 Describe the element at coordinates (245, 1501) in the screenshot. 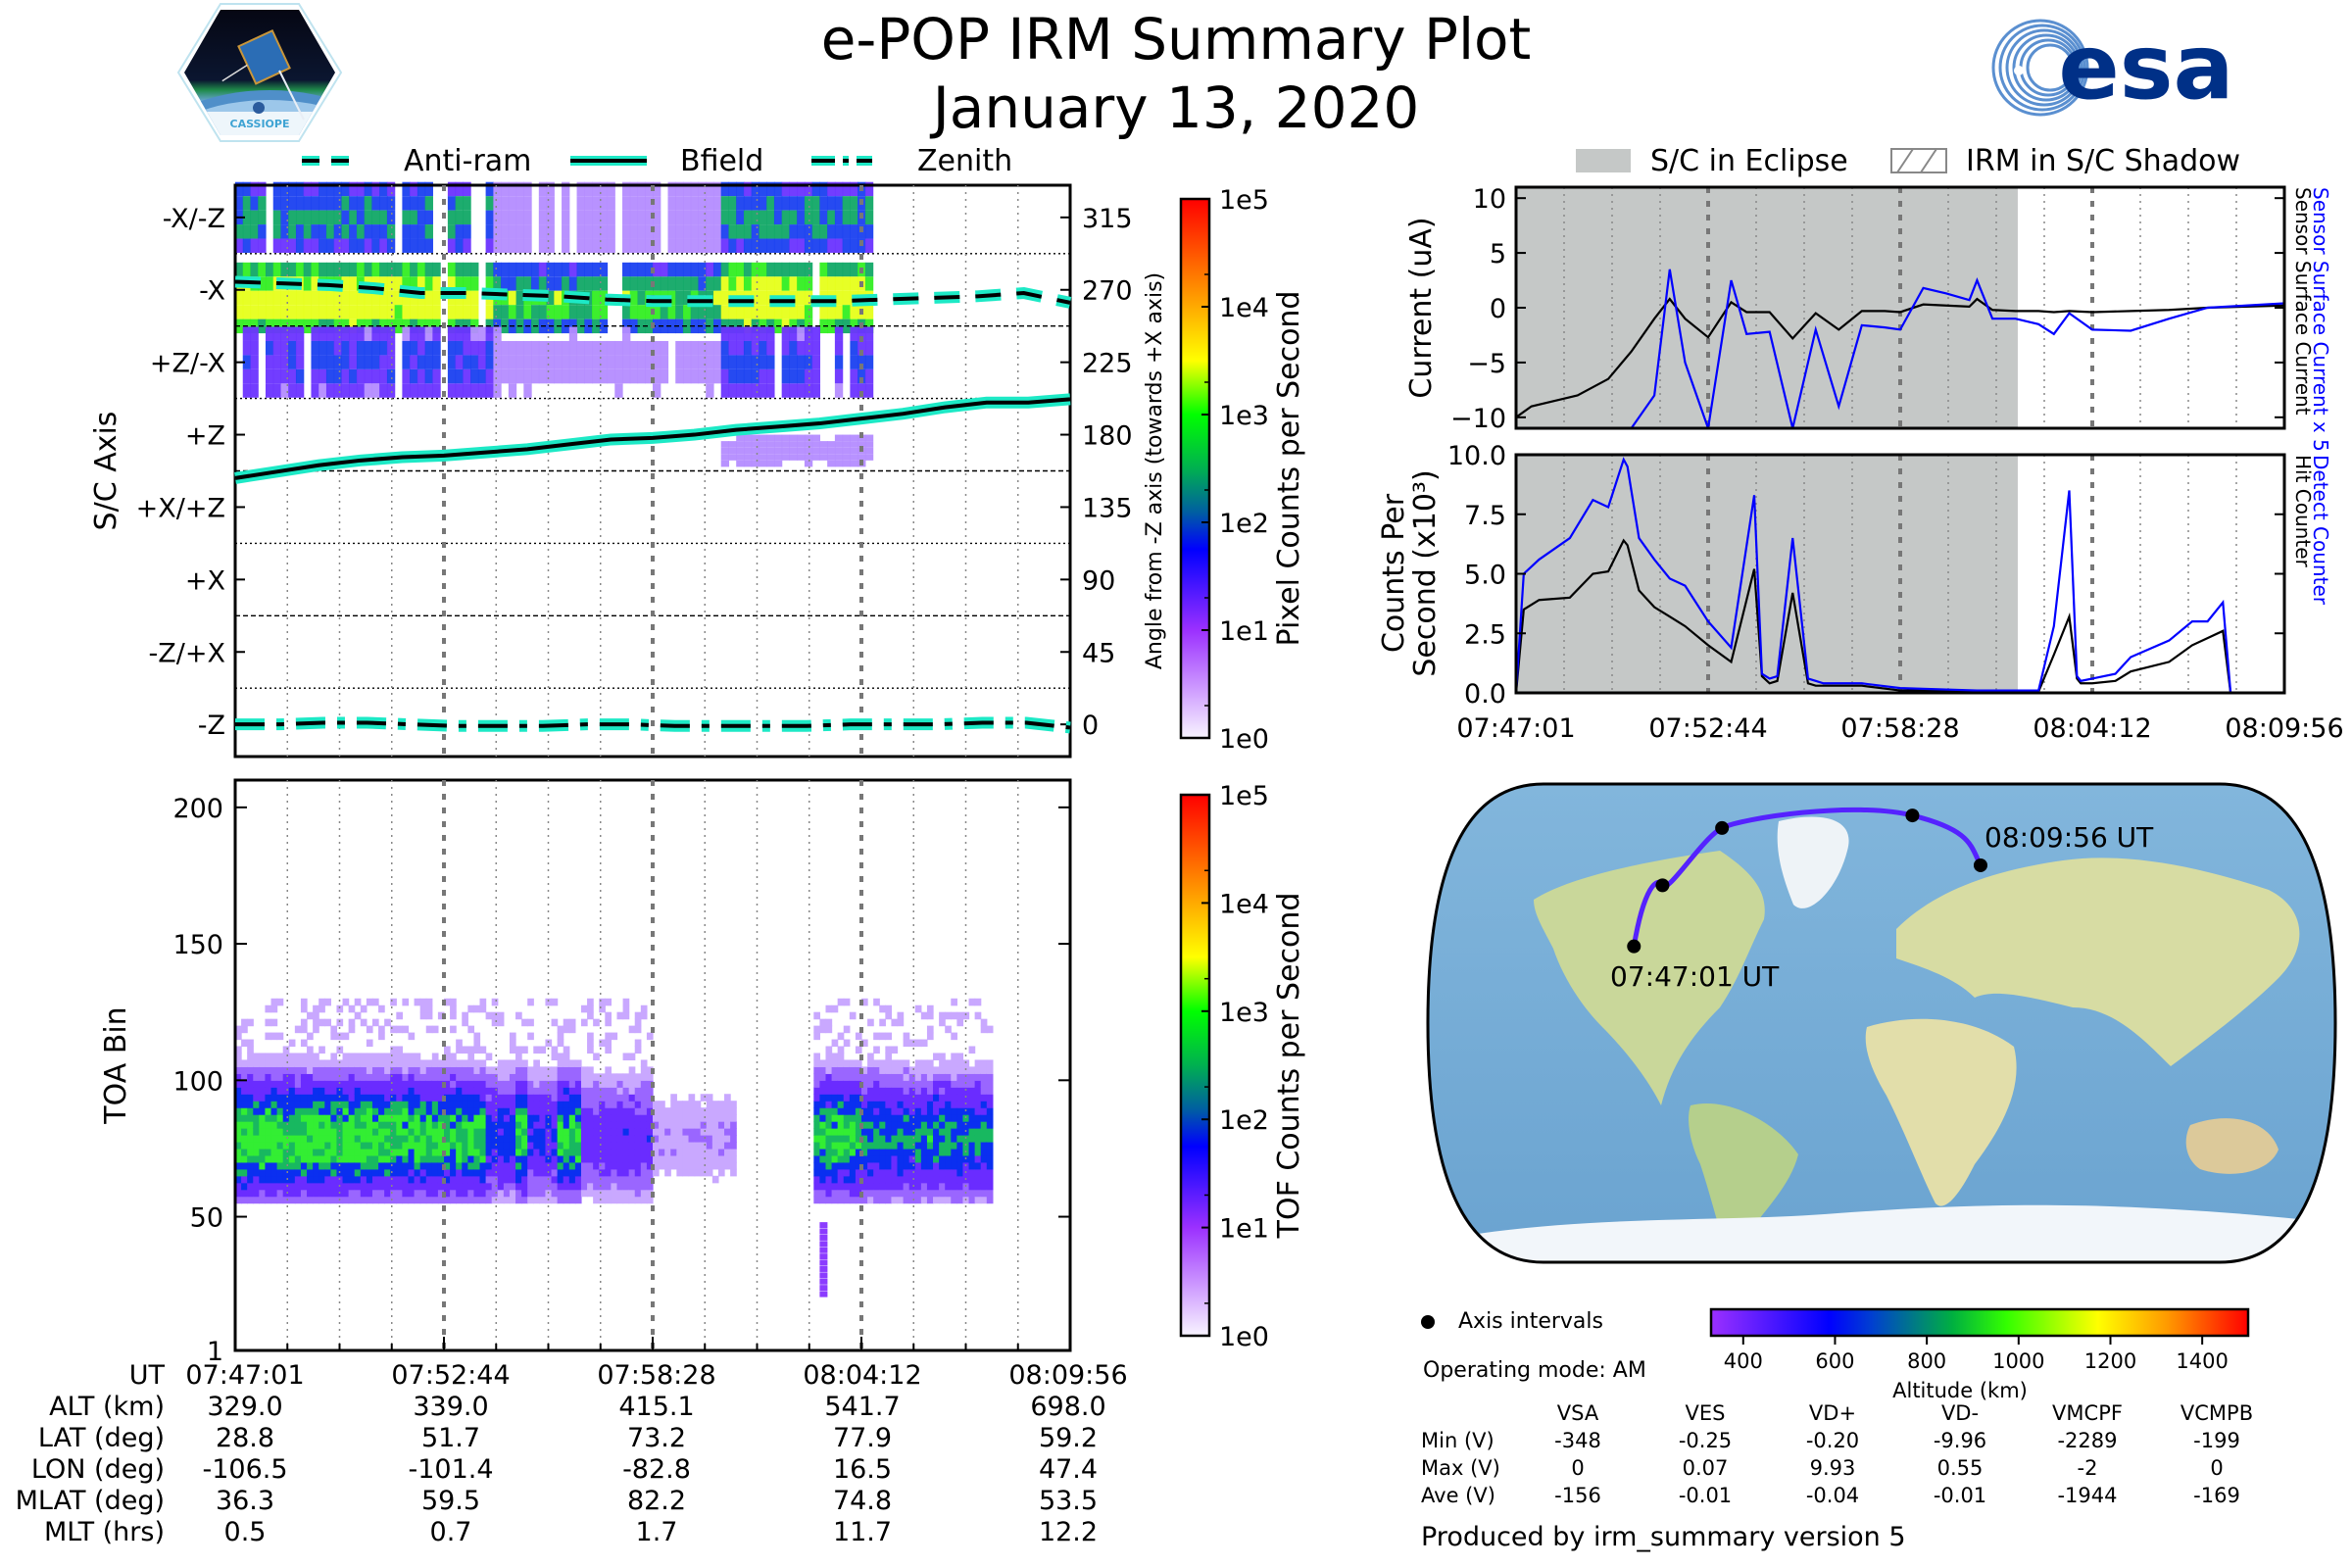

I see `ephemeris-cell: 36.3` at that location.